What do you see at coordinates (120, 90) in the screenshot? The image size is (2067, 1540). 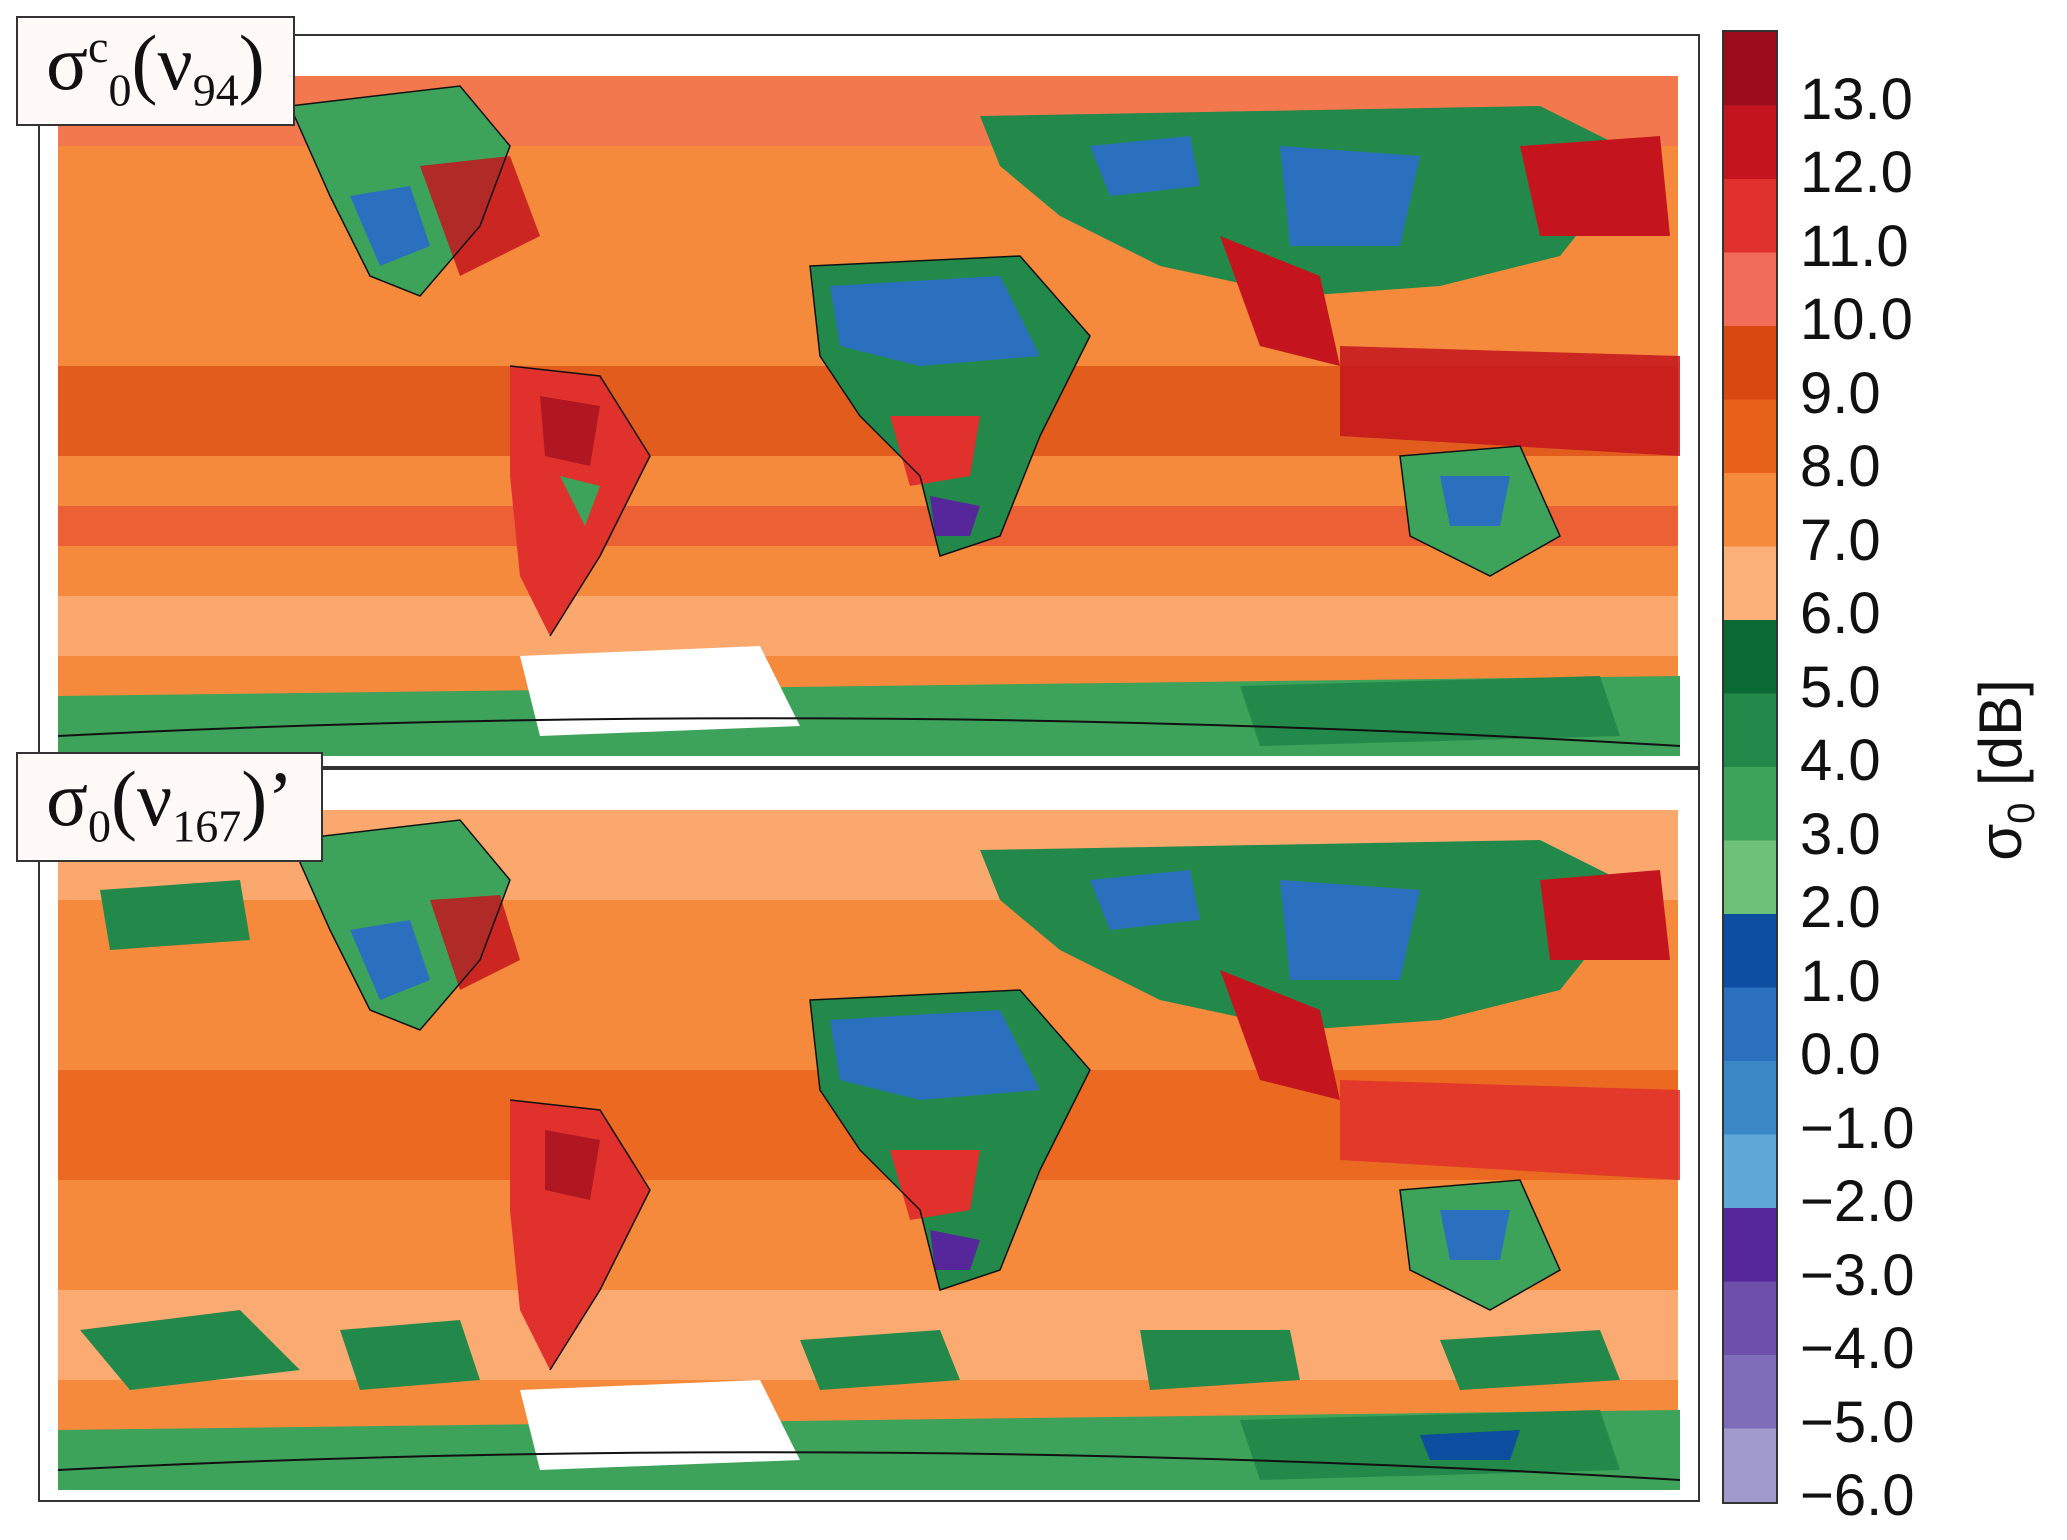 I see `label-top-sub: 0` at bounding box center [120, 90].